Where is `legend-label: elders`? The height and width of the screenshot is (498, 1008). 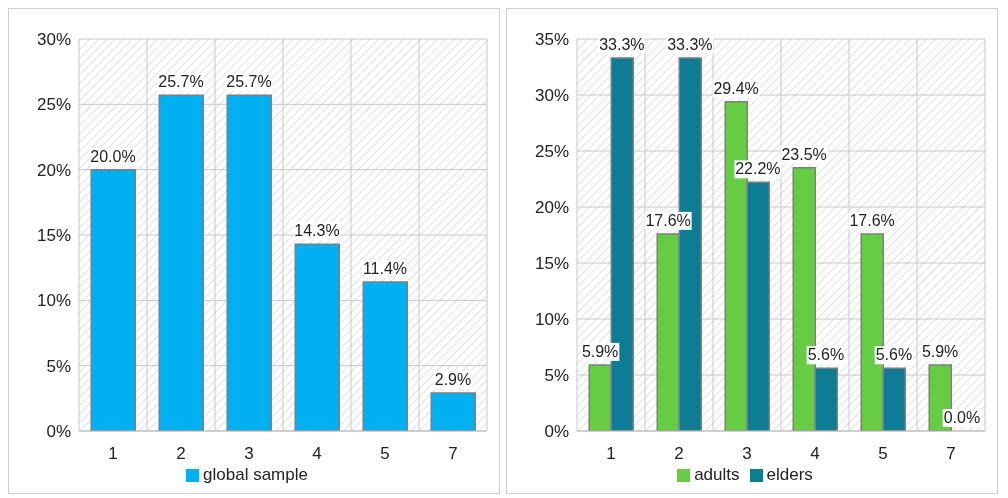
legend-label: elders is located at coordinates (789, 474).